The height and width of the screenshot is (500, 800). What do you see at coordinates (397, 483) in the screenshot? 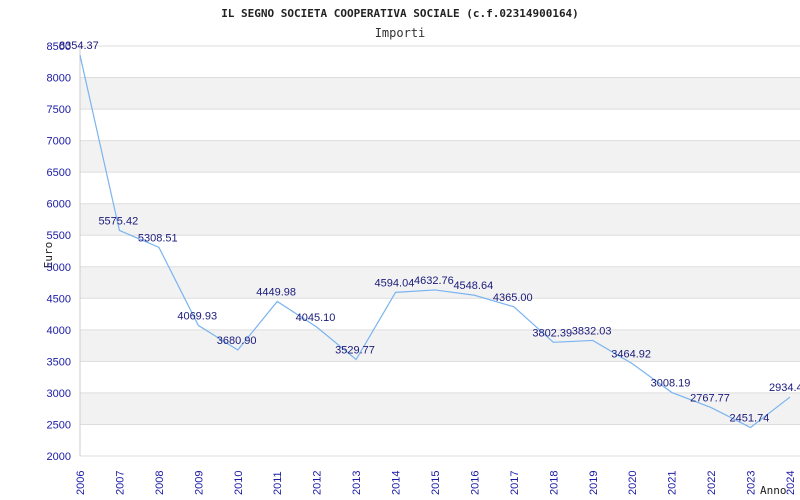
I see `x-tick-label: 2014` at bounding box center [397, 483].